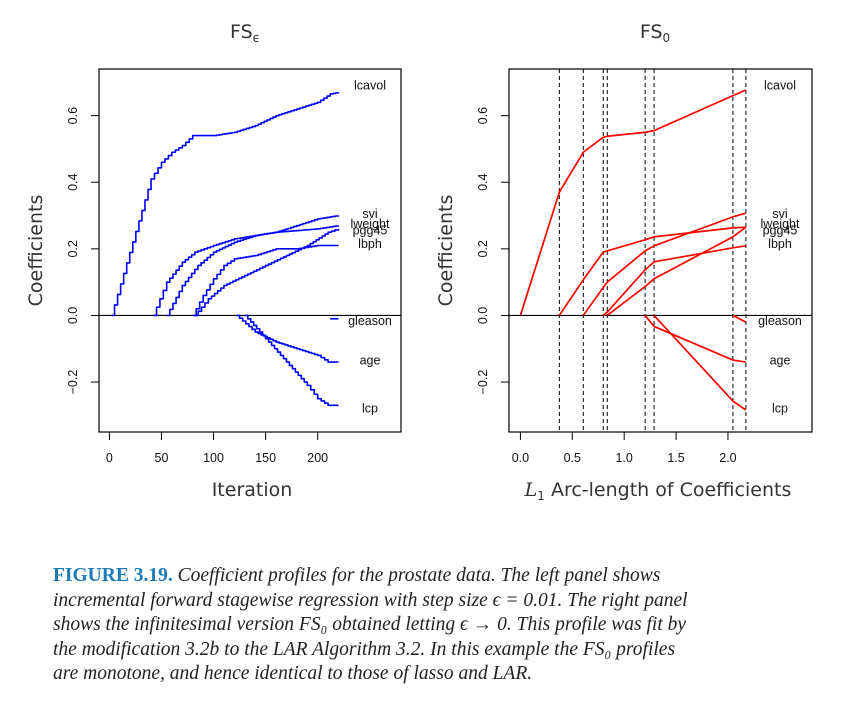 This screenshot has height=713, width=863. I want to click on x-tick-label: 0.0, so click(520, 458).